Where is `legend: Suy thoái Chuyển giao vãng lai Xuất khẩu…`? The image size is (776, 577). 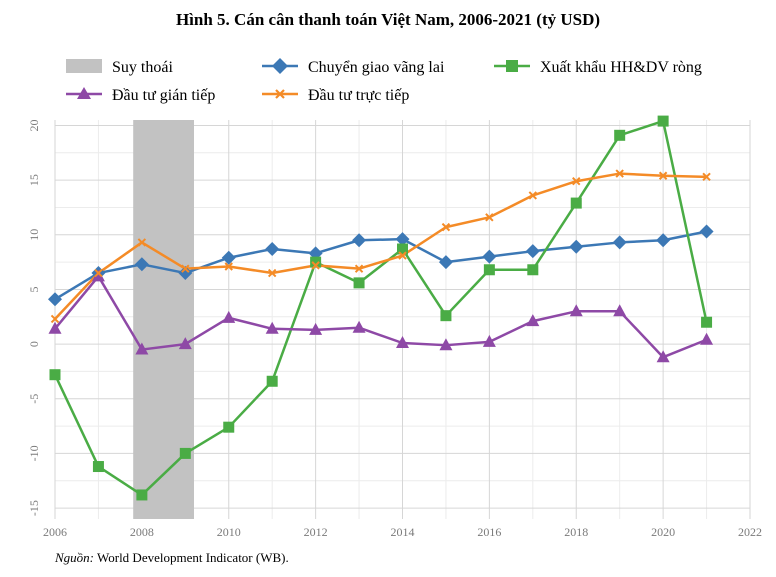 legend: Suy thoái Chuyển giao vãng lai Xuất khẩu… is located at coordinates (384, 81).